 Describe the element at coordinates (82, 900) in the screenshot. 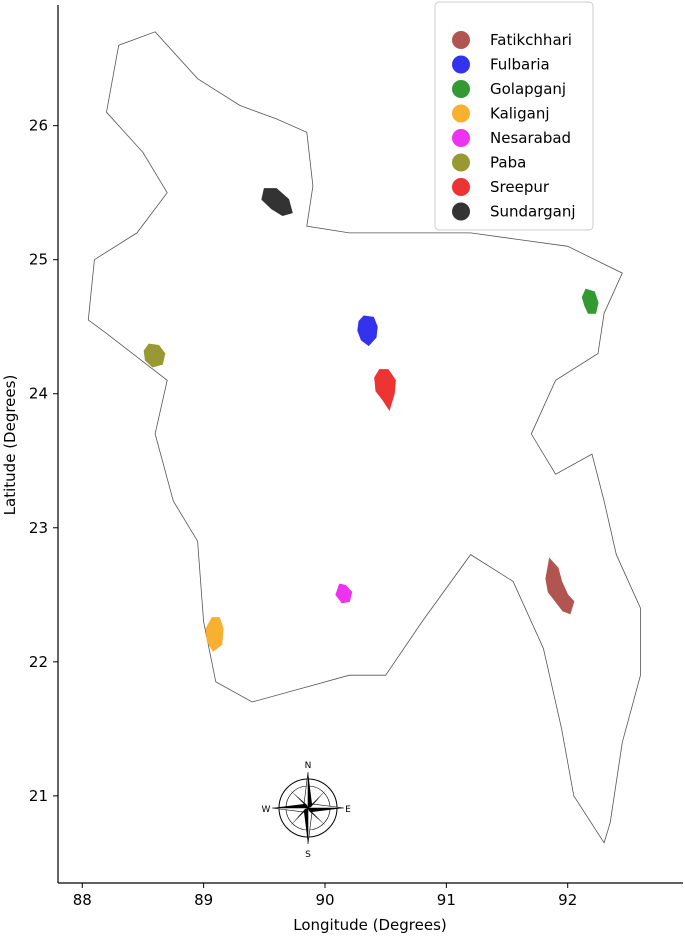

I see `x-tick-label: 88` at that location.